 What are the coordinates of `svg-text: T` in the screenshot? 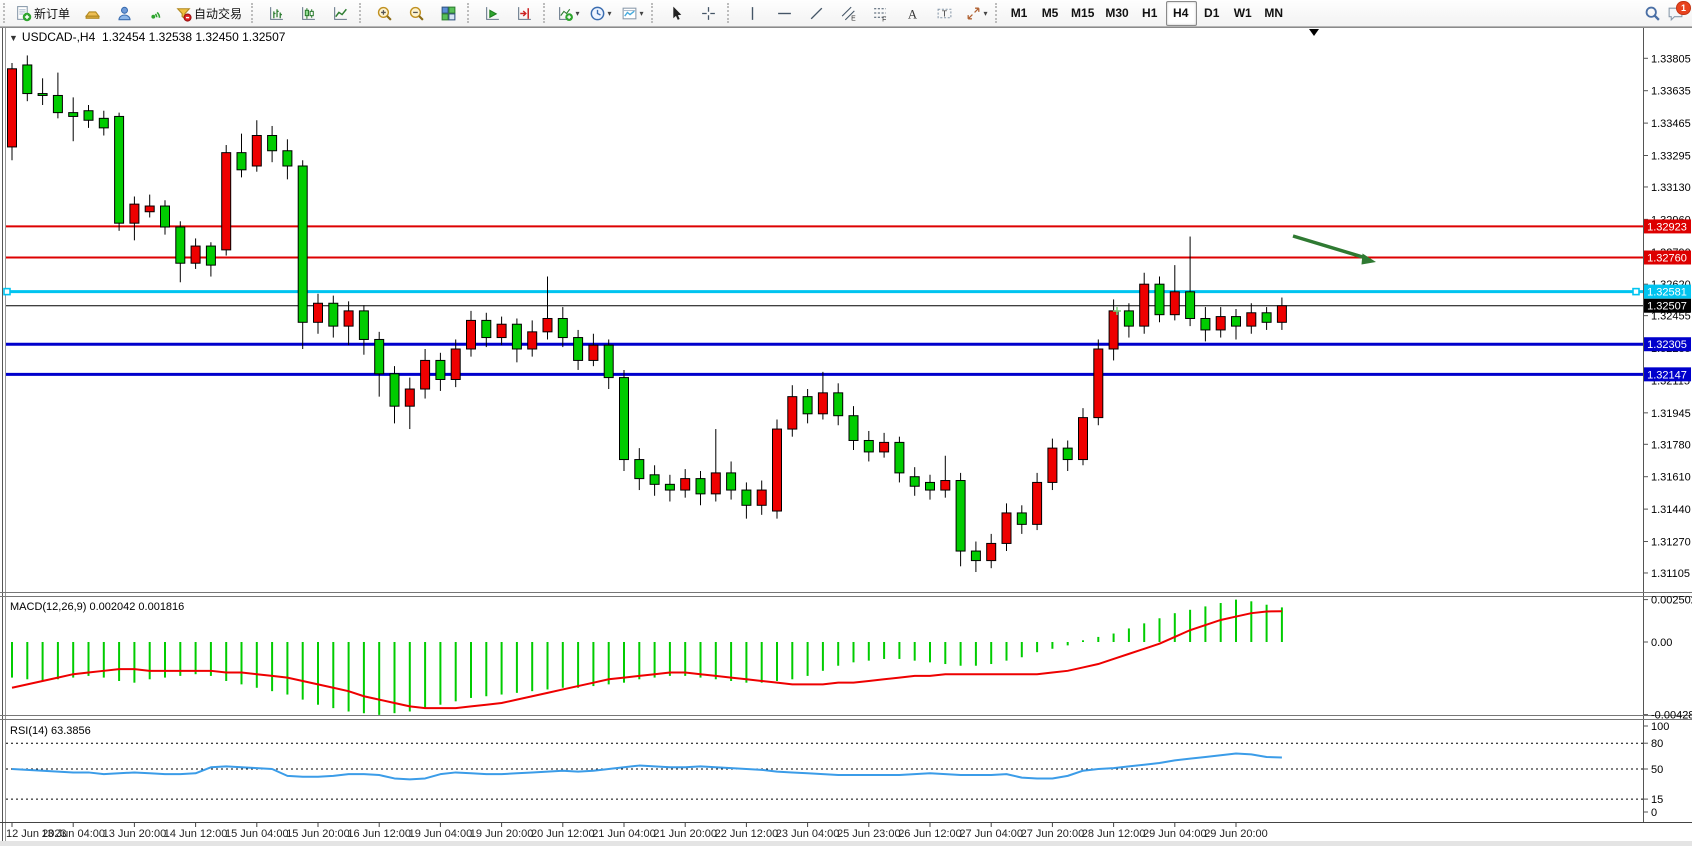 It's located at (943, 13).